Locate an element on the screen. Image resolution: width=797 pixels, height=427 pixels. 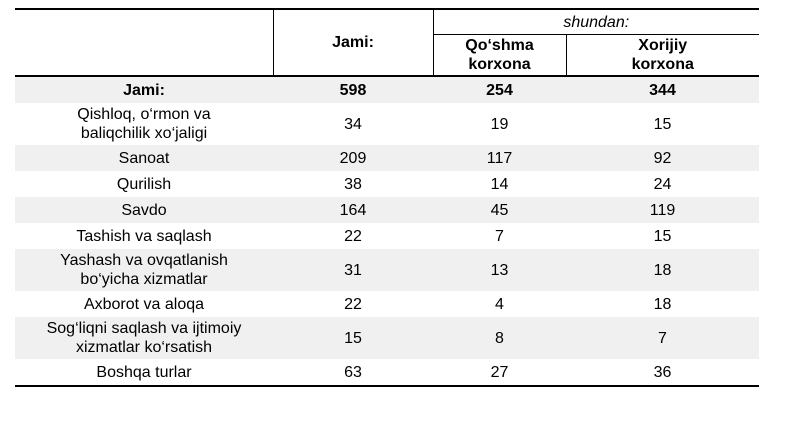
header-row-sub: Qo‘shma korxona Xorijiy korxona is located at coordinates (387, 55).